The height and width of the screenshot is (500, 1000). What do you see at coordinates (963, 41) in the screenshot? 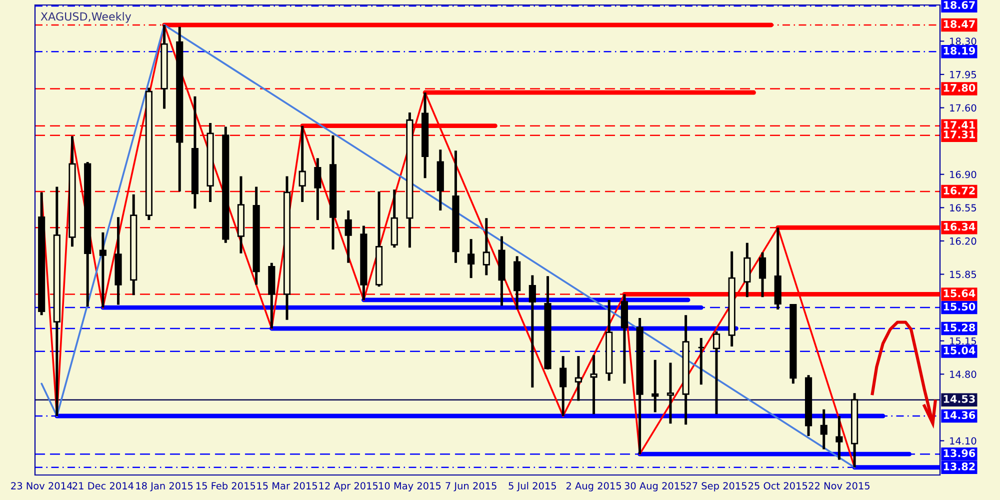
I see `y-tick-label: 18.30` at bounding box center [963, 41].